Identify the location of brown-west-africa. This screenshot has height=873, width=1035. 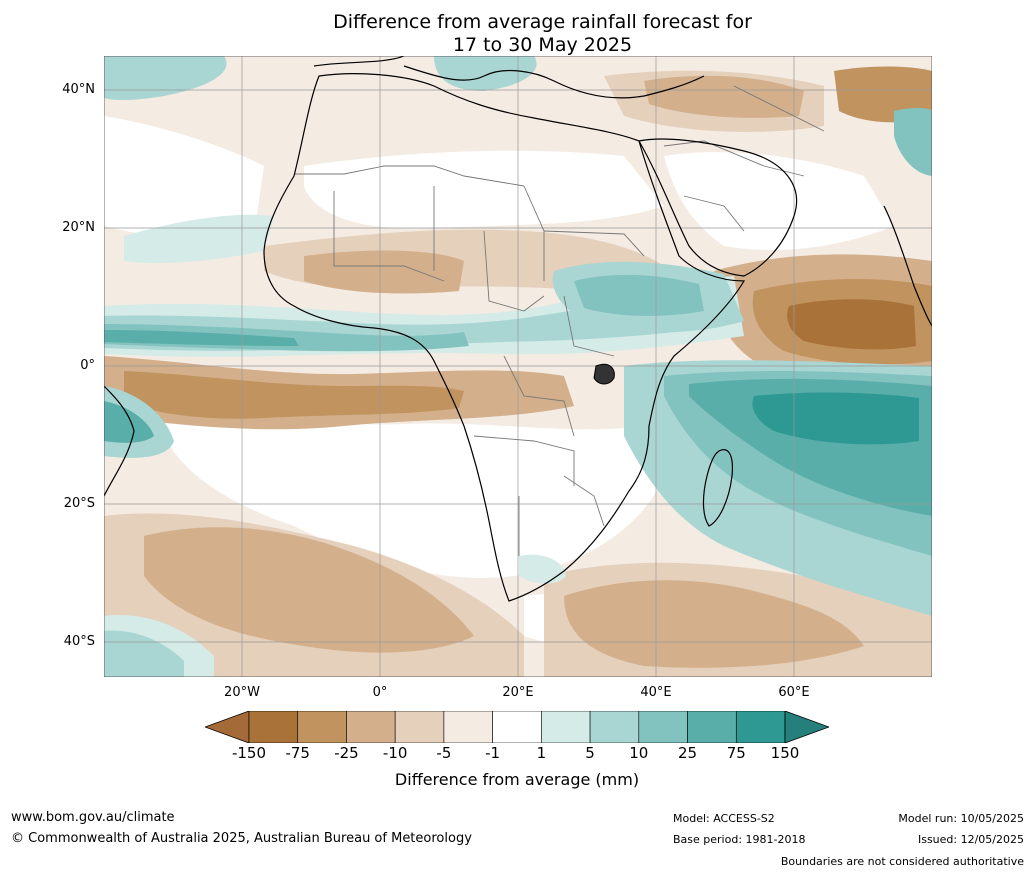
(384, 272).